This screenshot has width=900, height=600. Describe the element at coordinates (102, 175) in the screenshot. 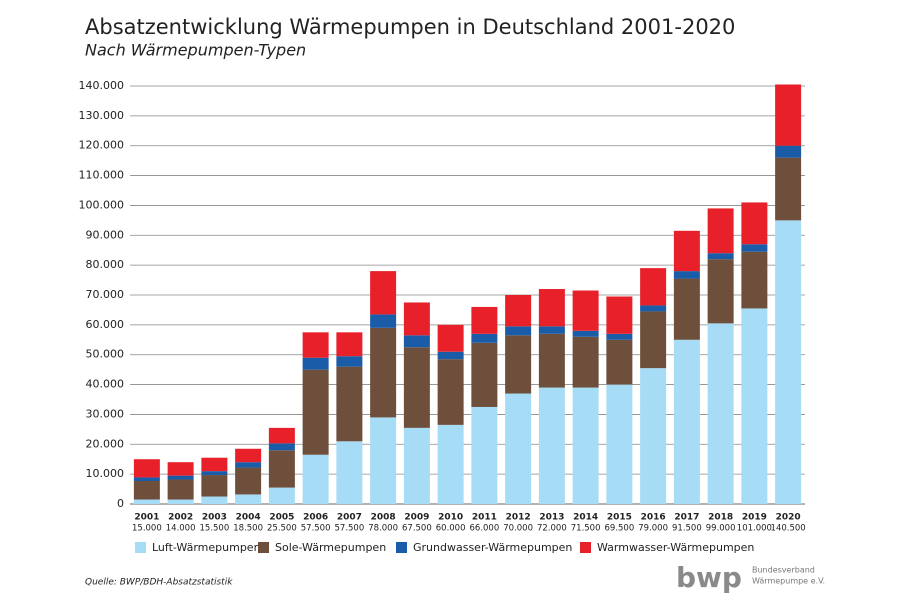

I see `y-tick-label: 110.000` at that location.